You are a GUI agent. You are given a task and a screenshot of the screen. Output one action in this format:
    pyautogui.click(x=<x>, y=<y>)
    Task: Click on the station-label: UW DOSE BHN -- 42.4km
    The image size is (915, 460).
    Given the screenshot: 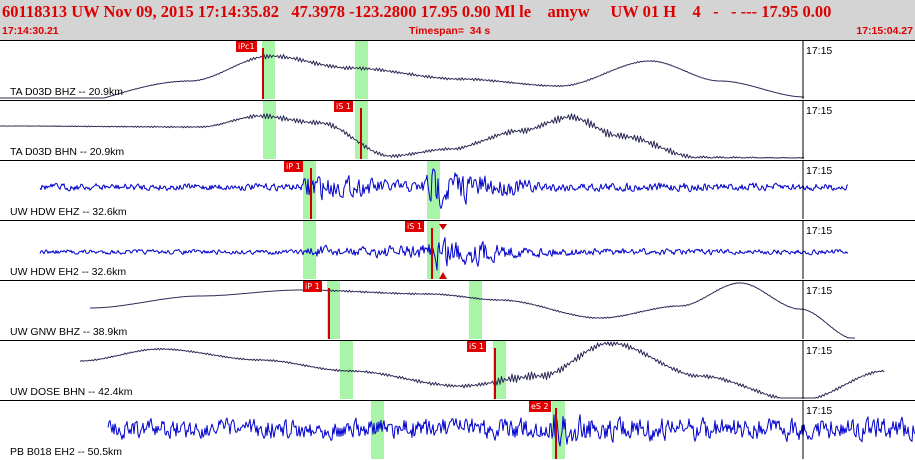 What is the action you would take?
    pyautogui.click(x=71, y=392)
    